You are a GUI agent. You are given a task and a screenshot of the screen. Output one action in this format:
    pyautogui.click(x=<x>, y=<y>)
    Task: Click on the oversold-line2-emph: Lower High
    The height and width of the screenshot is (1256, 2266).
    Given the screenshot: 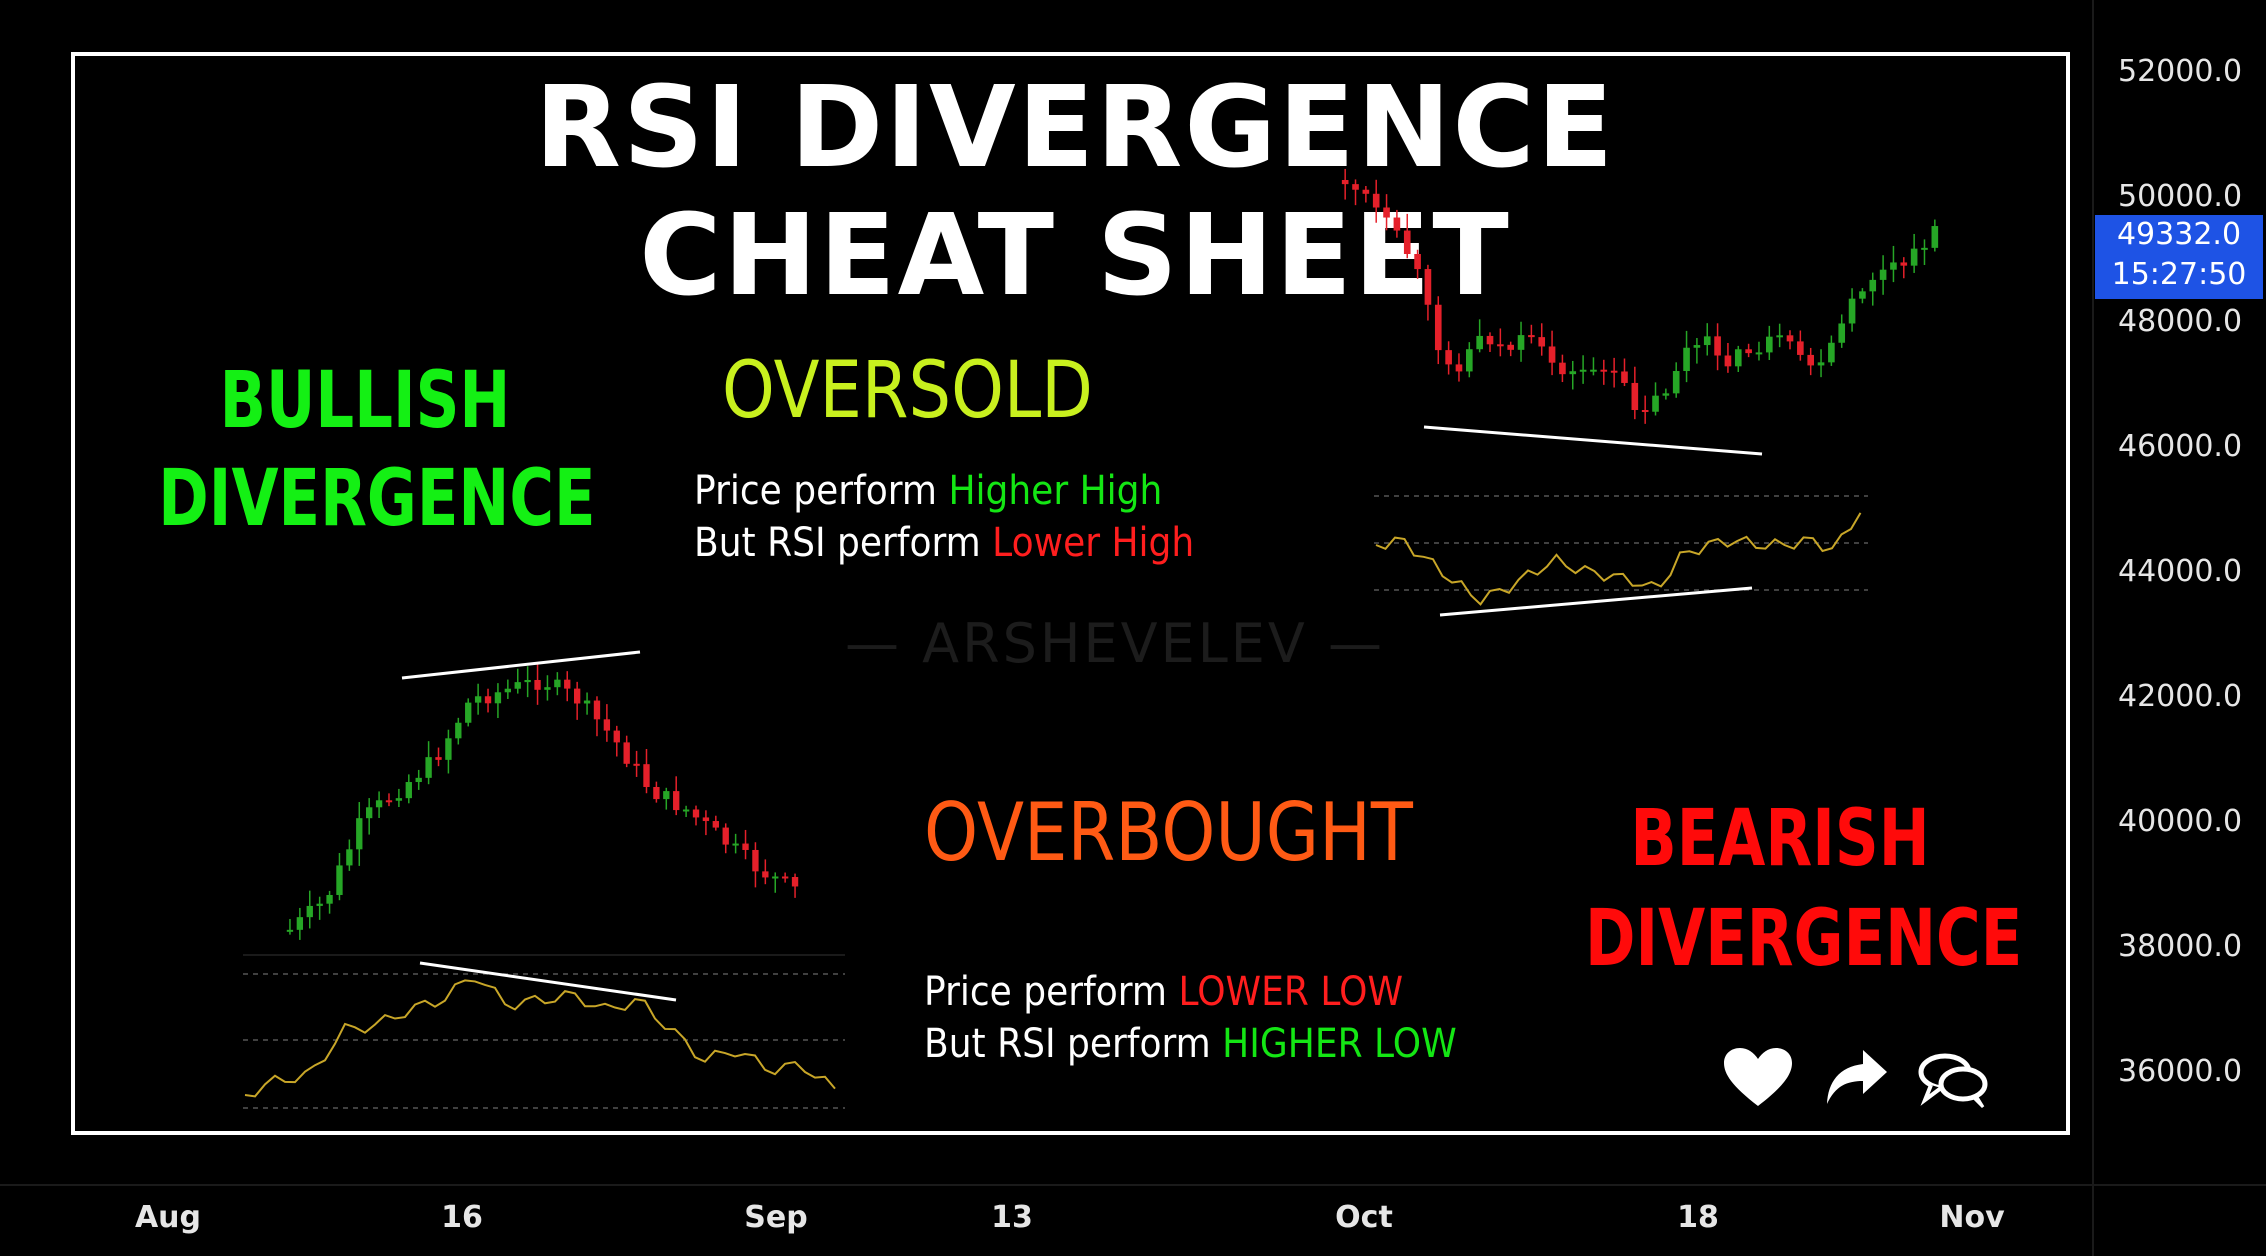 What is the action you would take?
    pyautogui.click(x=1093, y=543)
    